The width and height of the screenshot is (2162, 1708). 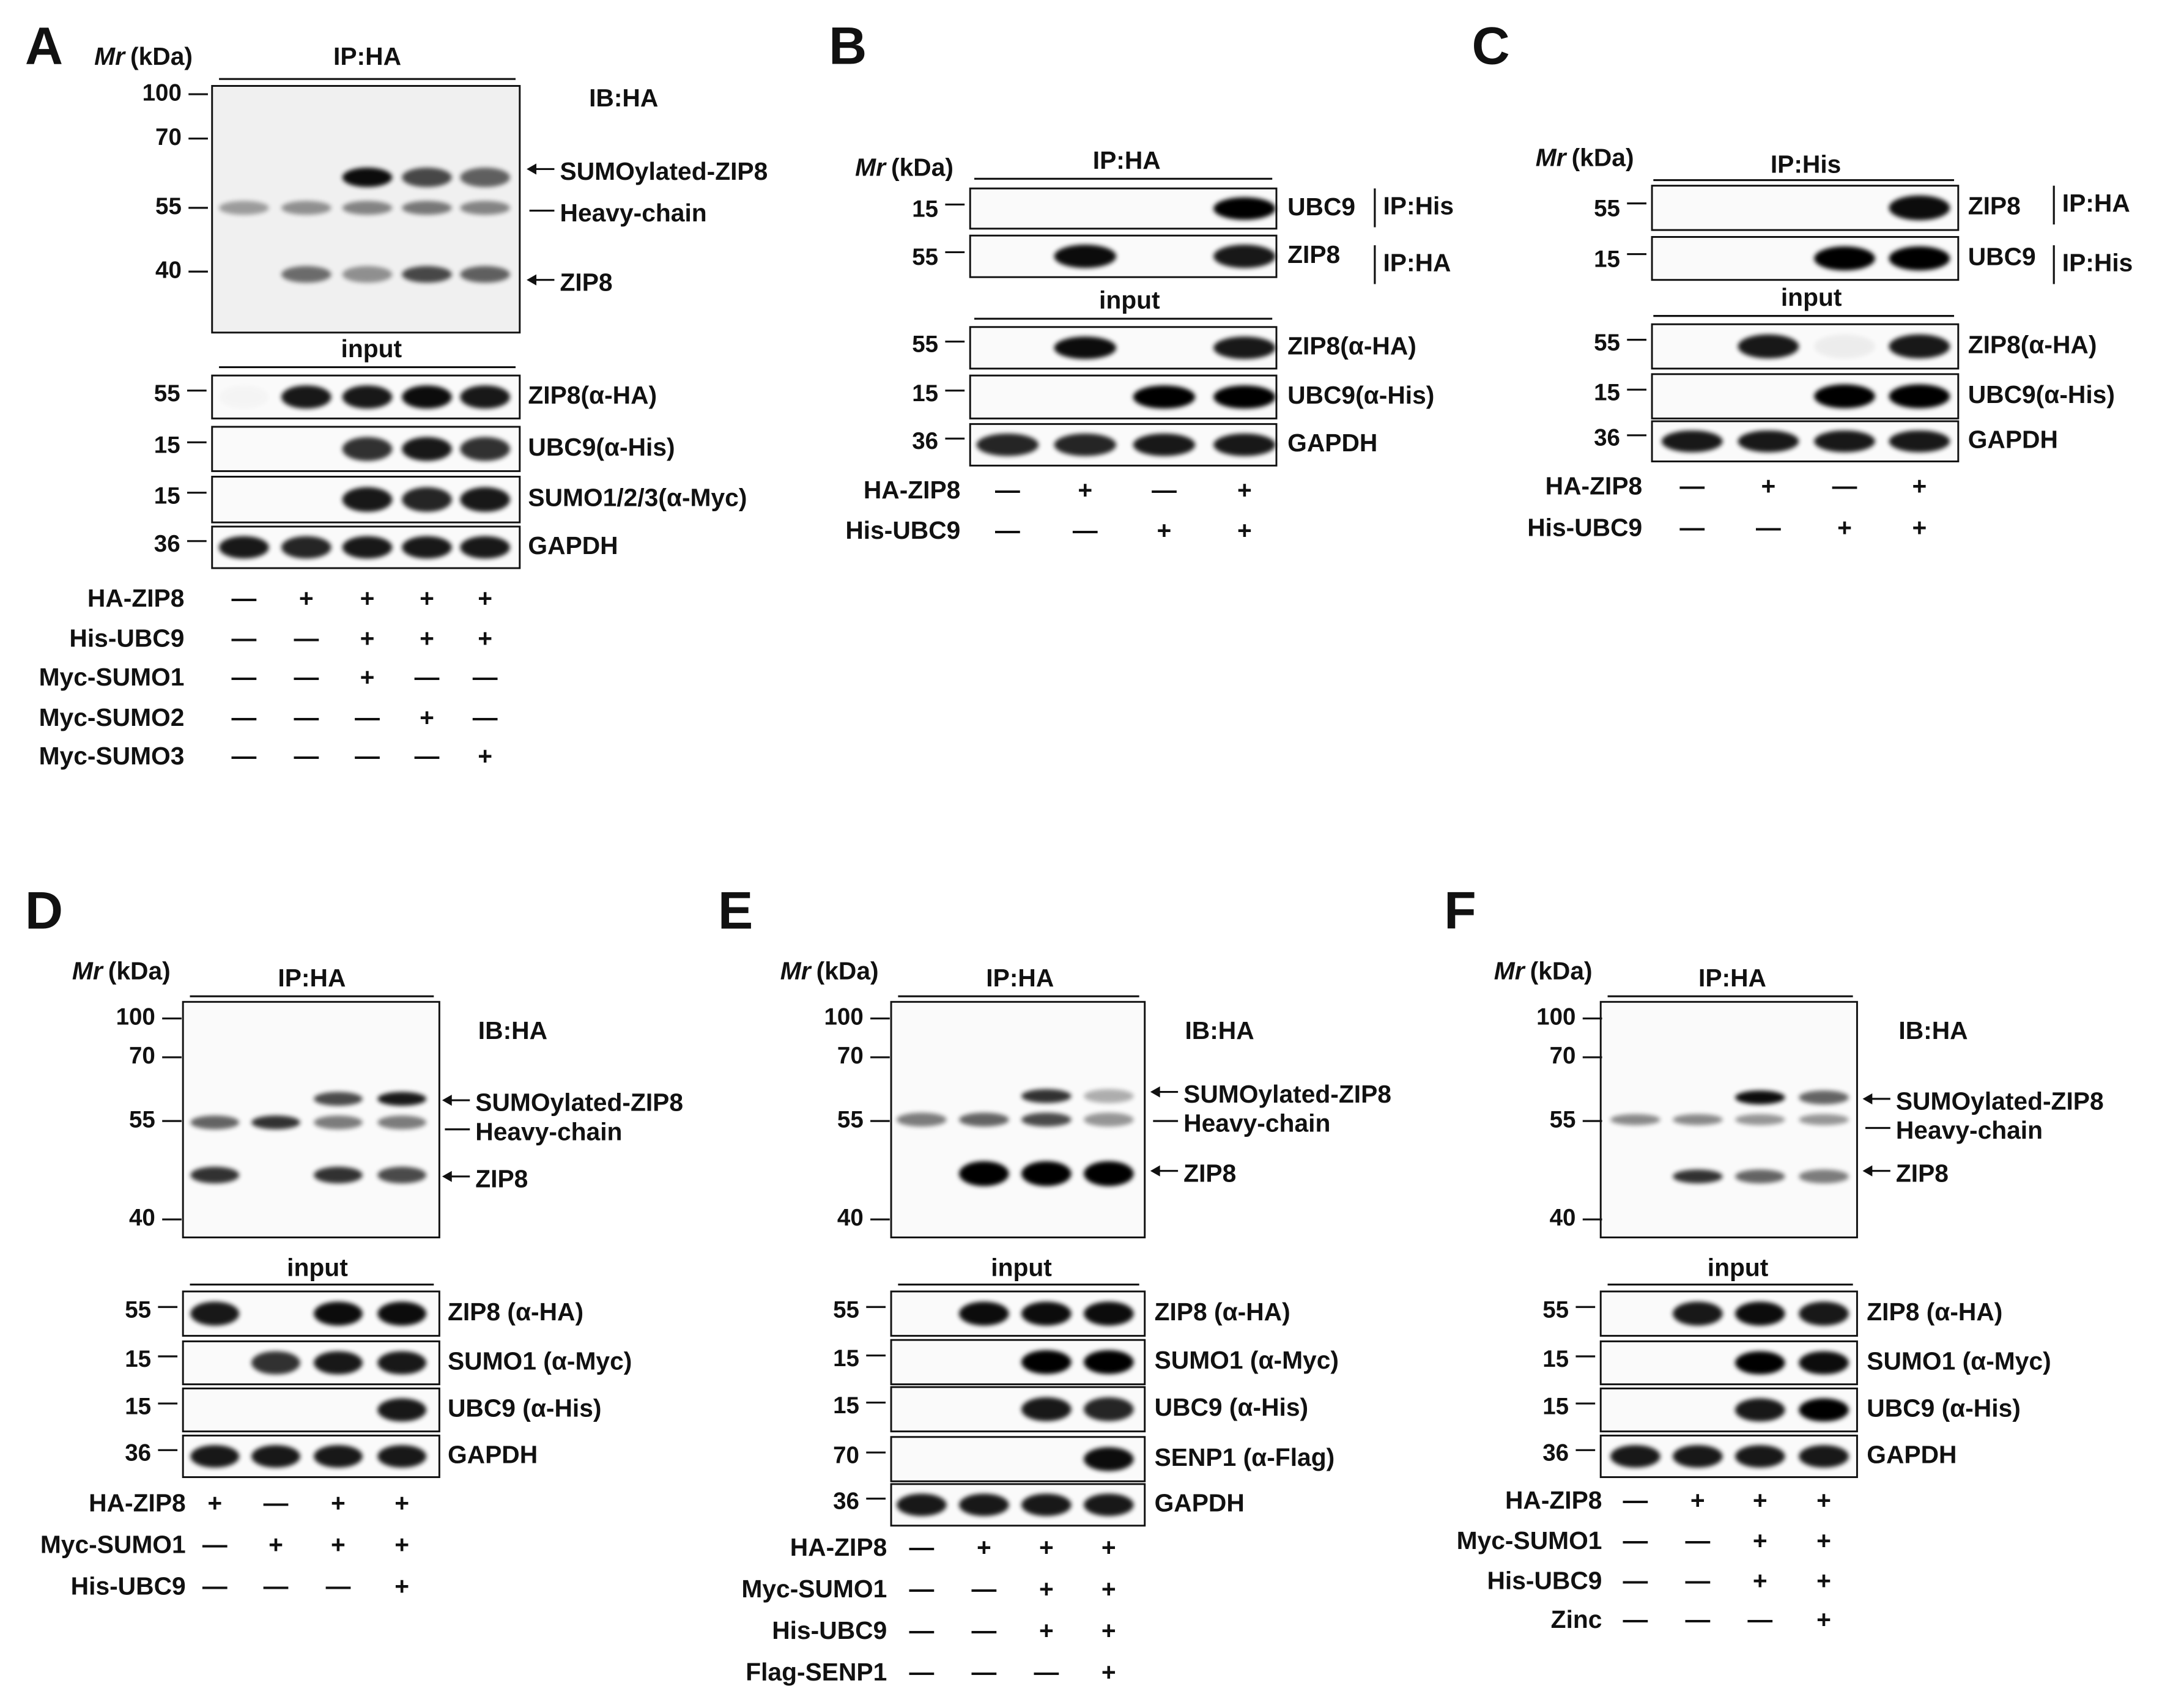 I want to click on panel-label: D, so click(x=44, y=910).